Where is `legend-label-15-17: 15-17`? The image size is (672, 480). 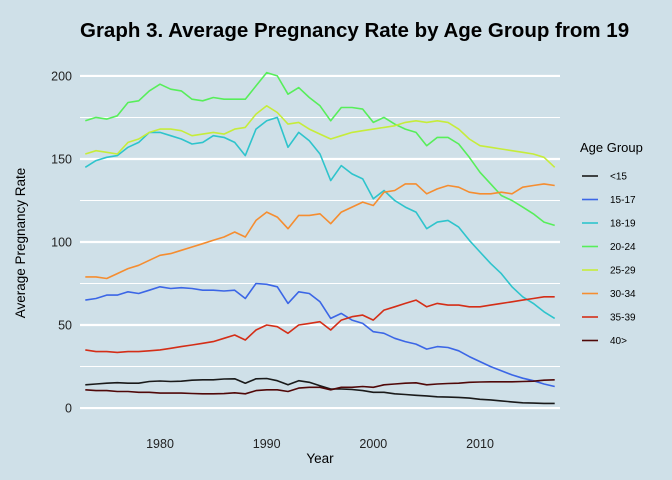
legend-label-15-17: 15-17 is located at coordinates (623, 200).